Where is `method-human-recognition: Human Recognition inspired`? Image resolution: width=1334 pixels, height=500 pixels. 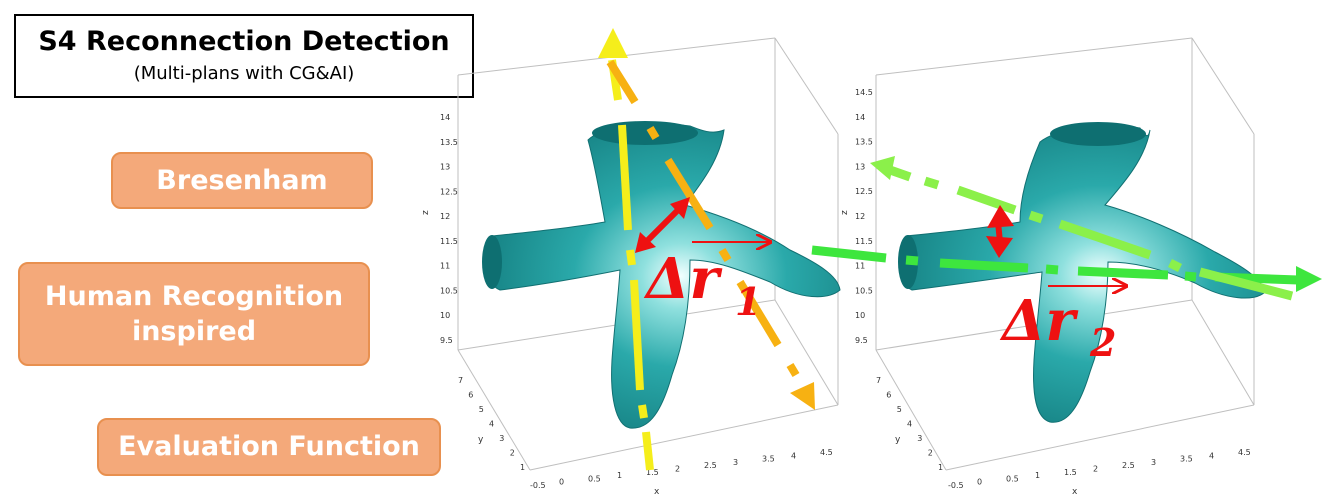
method-human-recognition: Human Recognition inspired is located at coordinates (194, 314).